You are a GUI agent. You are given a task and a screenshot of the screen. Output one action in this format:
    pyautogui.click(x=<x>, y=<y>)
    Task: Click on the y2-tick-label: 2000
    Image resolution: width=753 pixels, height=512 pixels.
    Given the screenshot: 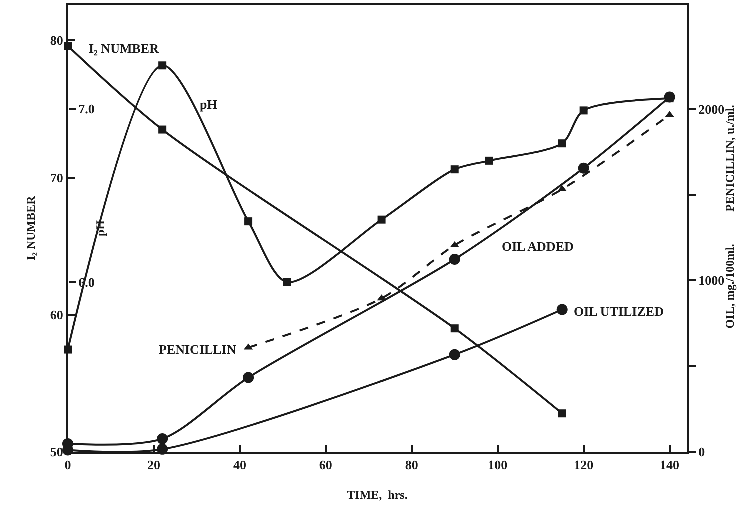 What is the action you would take?
    pyautogui.click(x=711, y=109)
    